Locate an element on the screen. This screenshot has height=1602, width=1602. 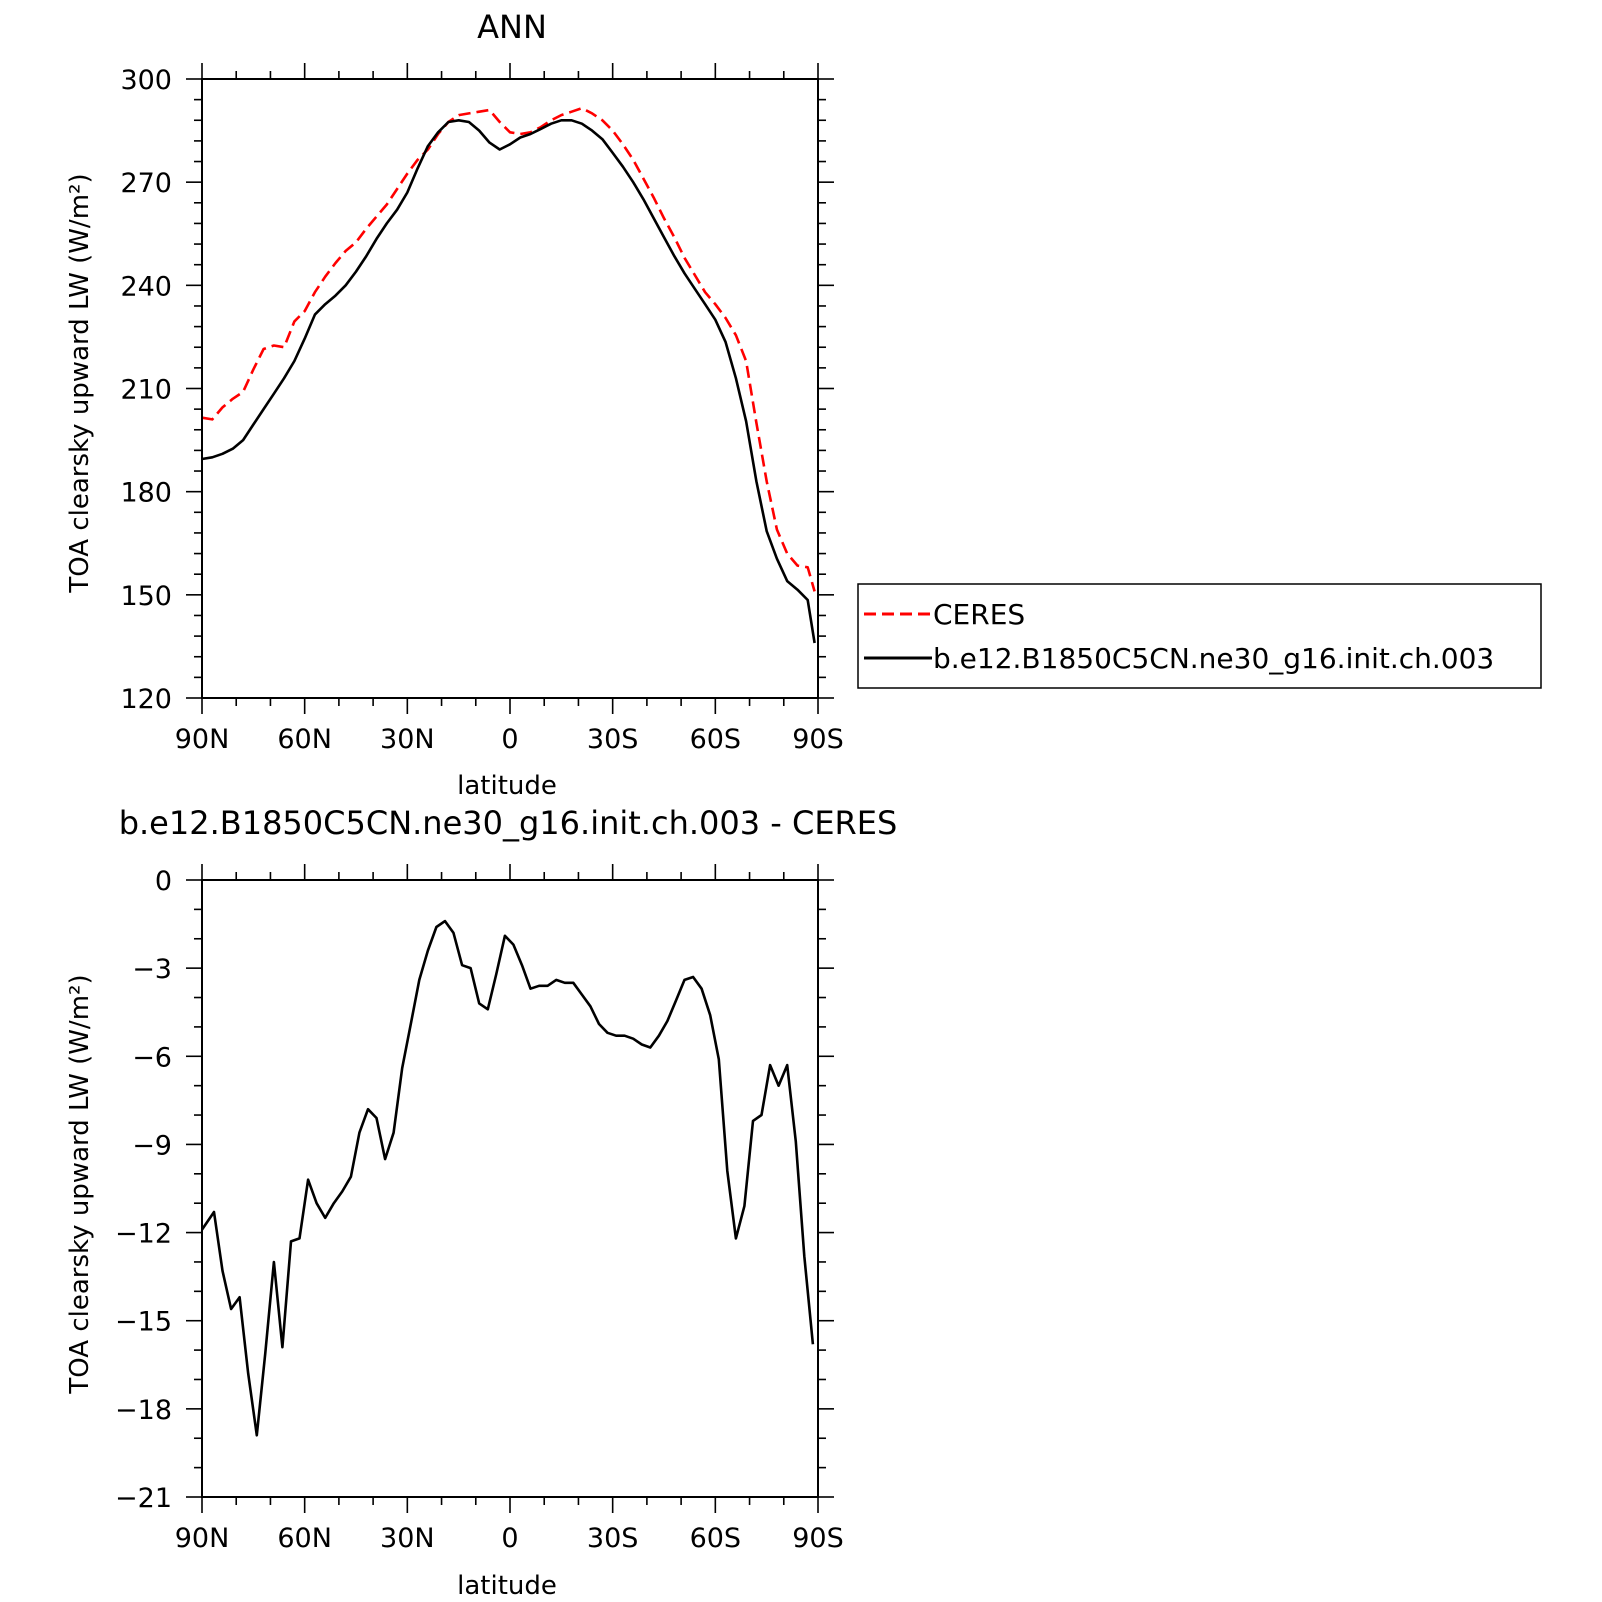
difference-chart-y-tick-label: 0 is located at coordinates (163, 881).